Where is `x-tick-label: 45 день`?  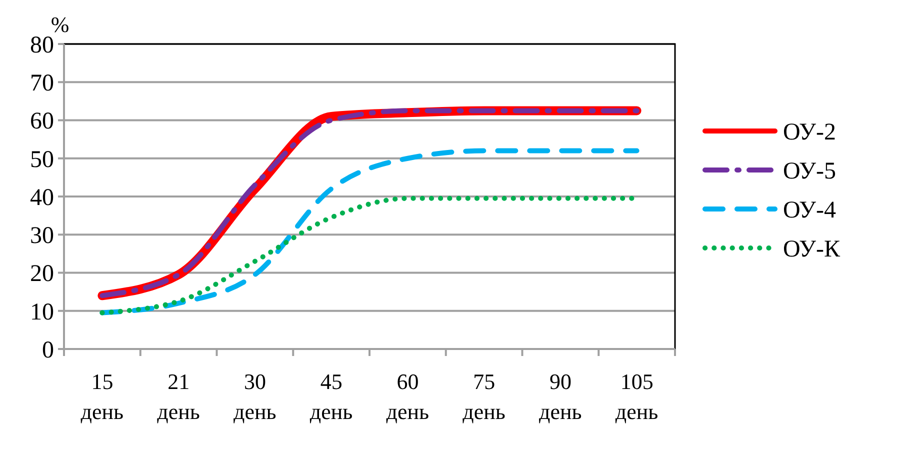 x-tick-label: 45 день is located at coordinates (331, 396).